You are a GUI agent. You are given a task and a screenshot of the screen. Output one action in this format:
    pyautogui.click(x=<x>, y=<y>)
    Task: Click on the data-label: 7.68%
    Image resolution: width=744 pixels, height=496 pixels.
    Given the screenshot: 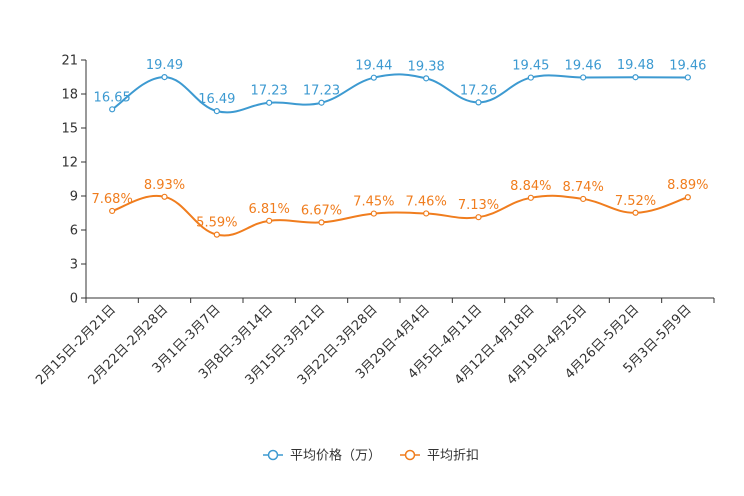 What is the action you would take?
    pyautogui.click(x=112, y=199)
    